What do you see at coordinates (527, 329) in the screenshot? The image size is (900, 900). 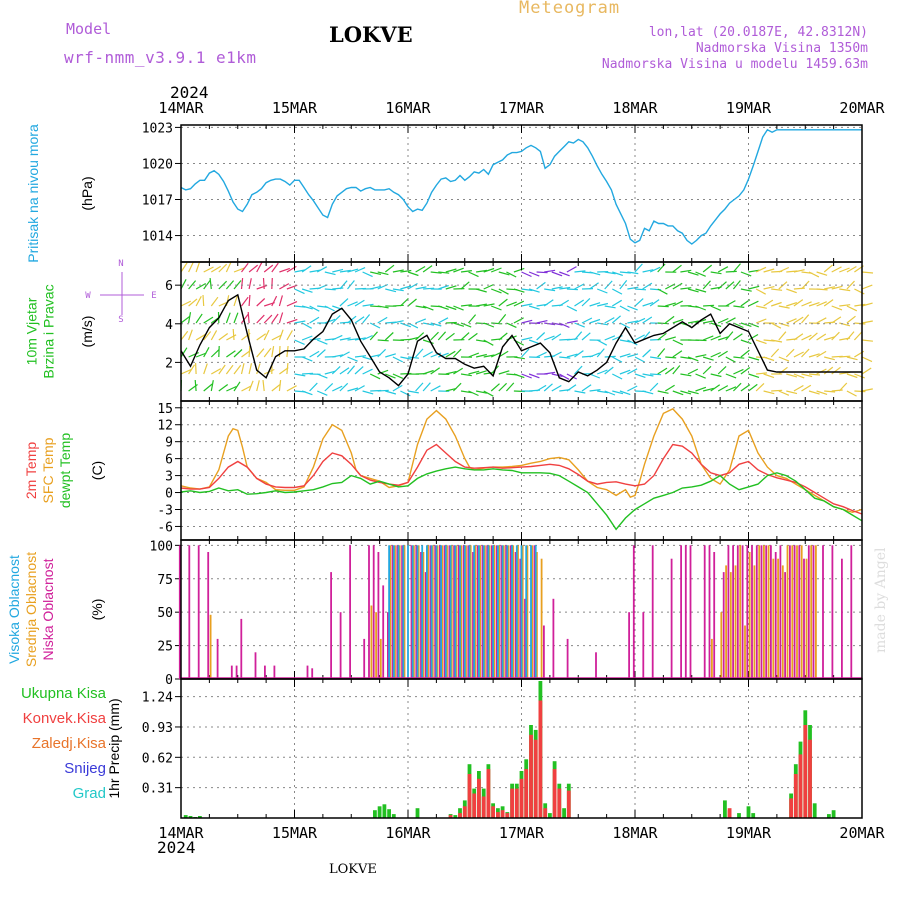 I see `wind-barbs` at bounding box center [527, 329].